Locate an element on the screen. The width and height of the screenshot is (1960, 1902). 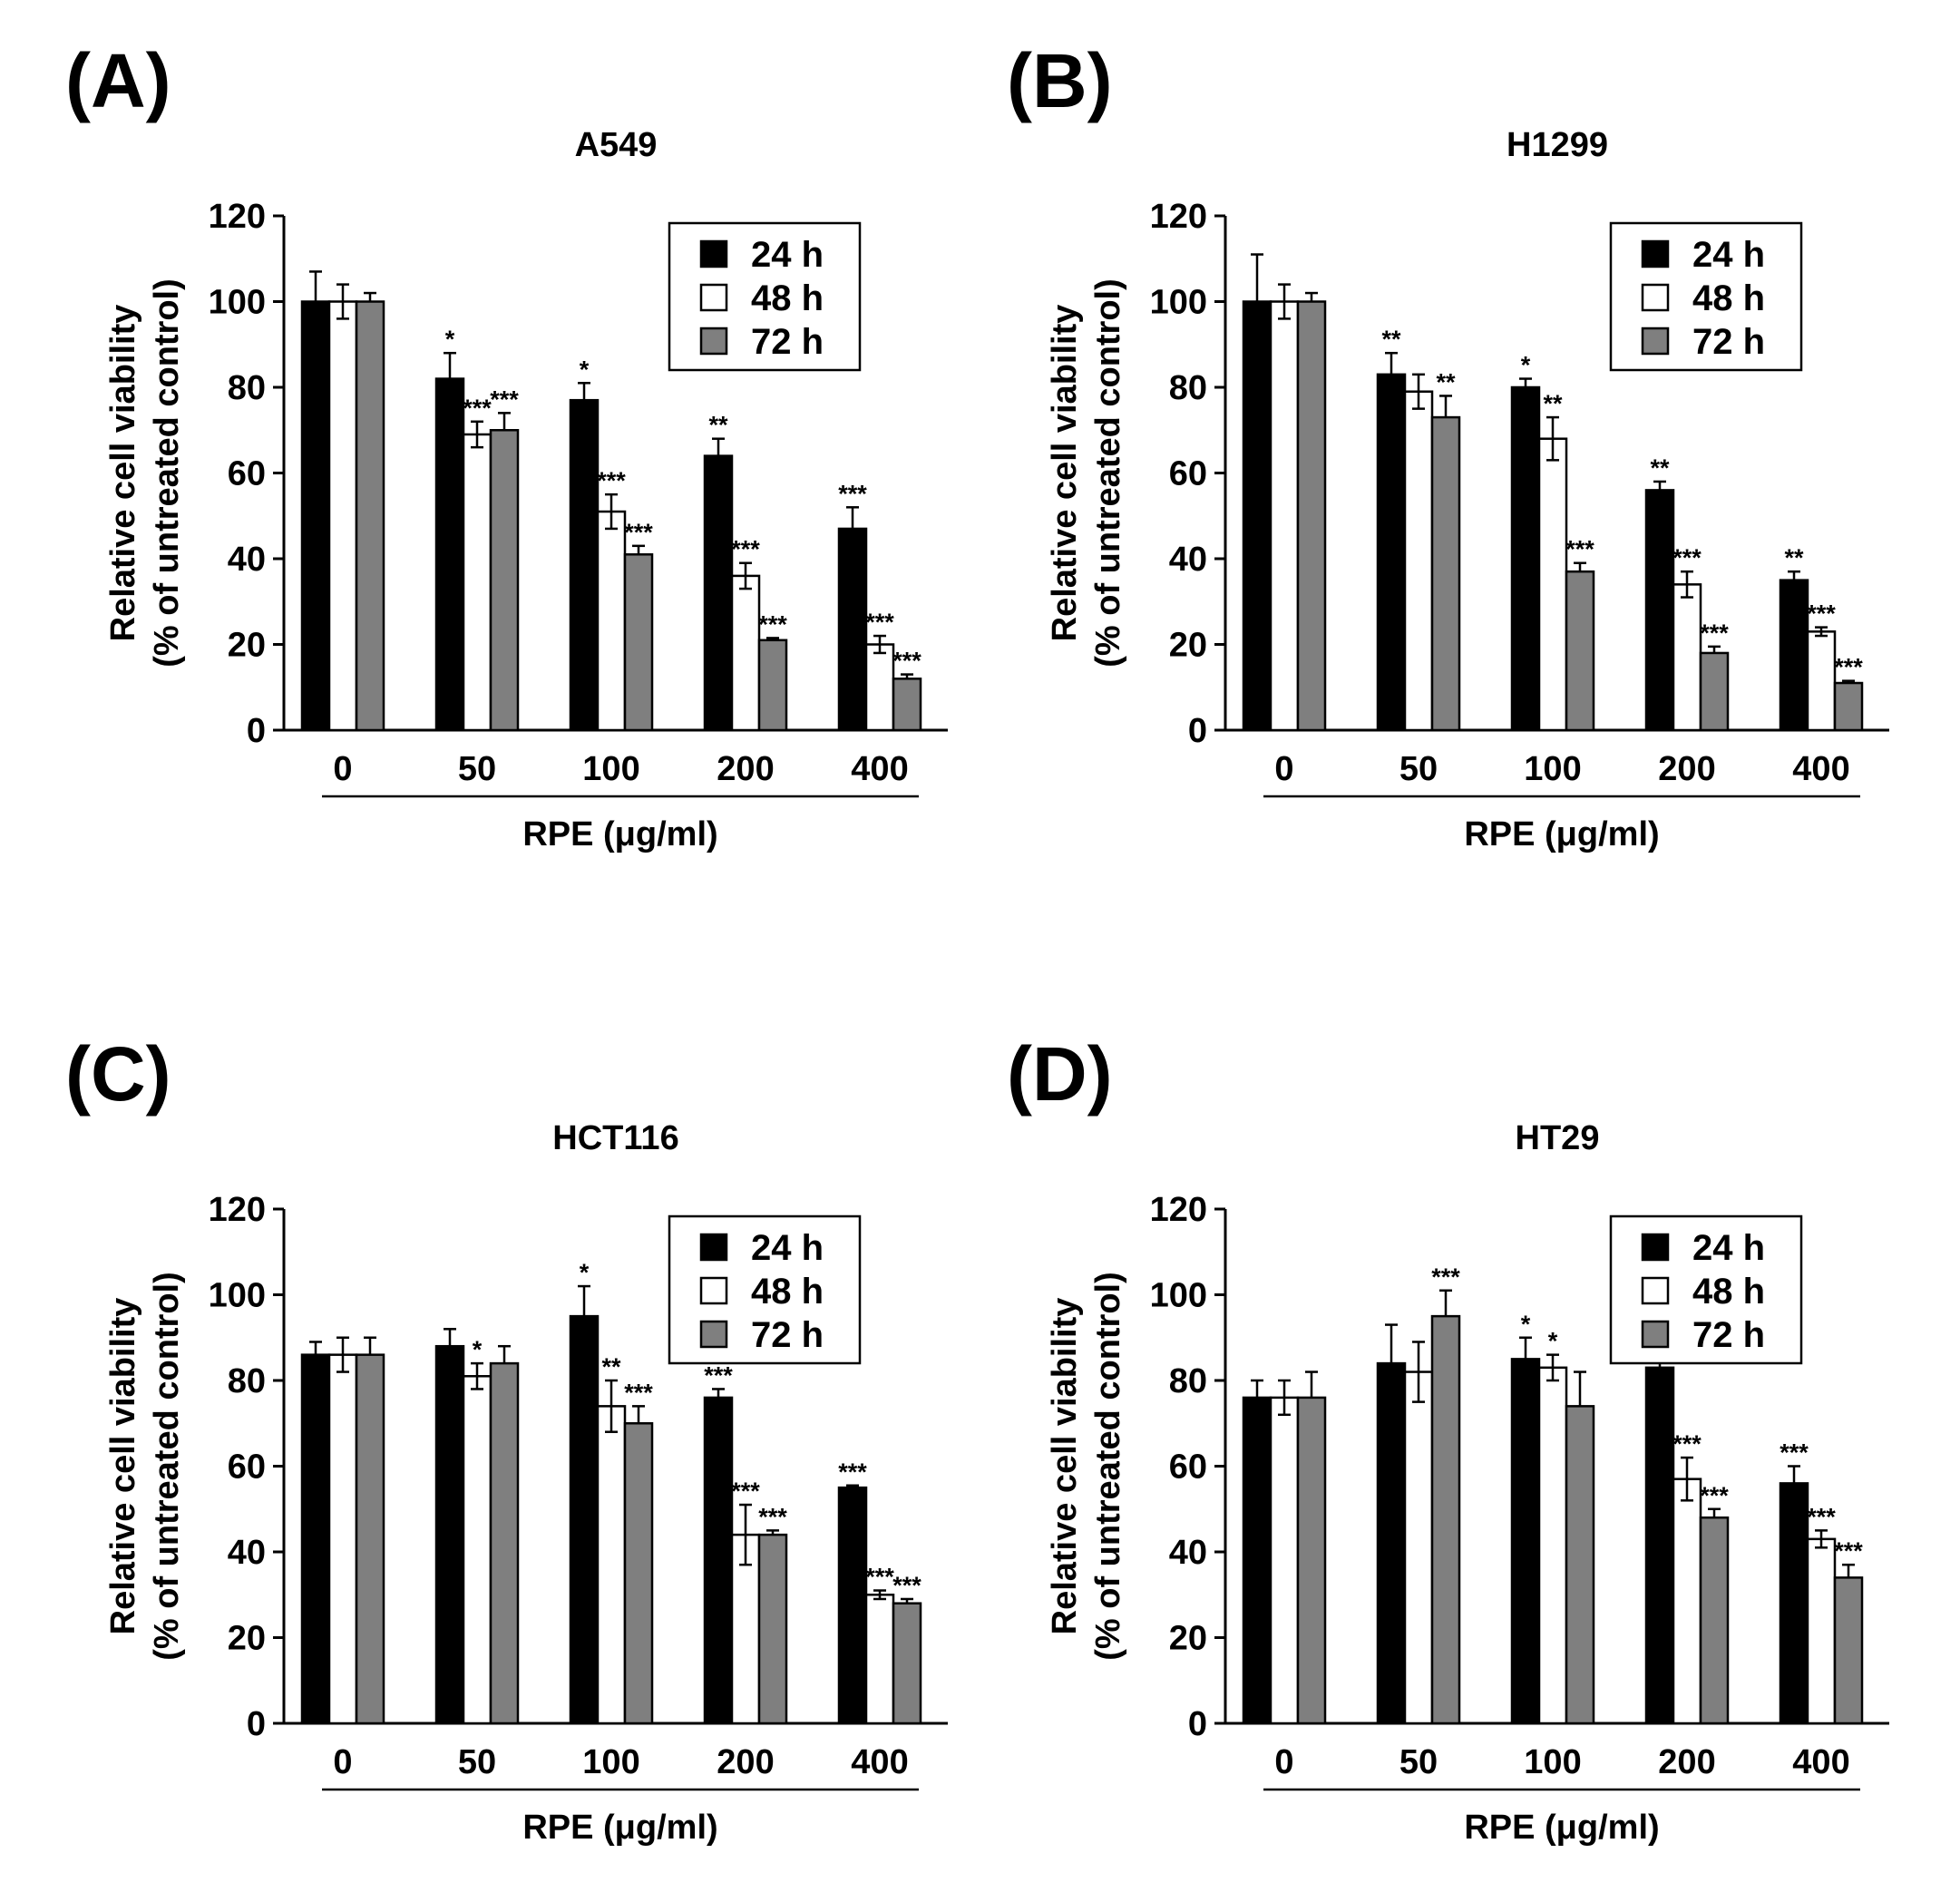
chart-title: HCT116 is located at coordinates (615, 1138).